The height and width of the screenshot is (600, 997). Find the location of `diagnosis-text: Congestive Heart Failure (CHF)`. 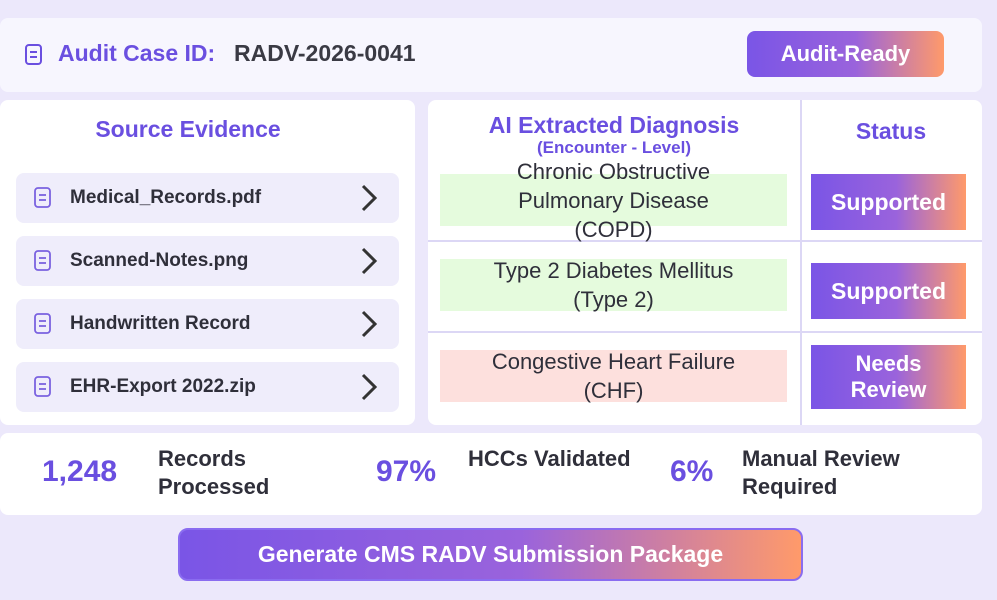

diagnosis-text: Congestive Heart Failure (CHF) is located at coordinates (613, 376).